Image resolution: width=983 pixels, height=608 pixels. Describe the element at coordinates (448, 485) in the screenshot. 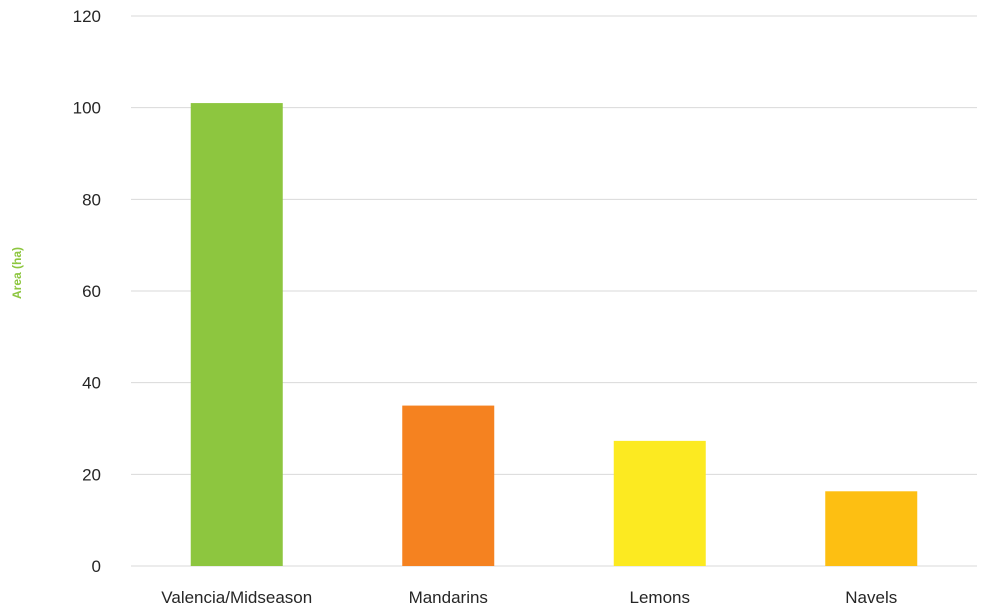

I see `bar-mandarins` at that location.